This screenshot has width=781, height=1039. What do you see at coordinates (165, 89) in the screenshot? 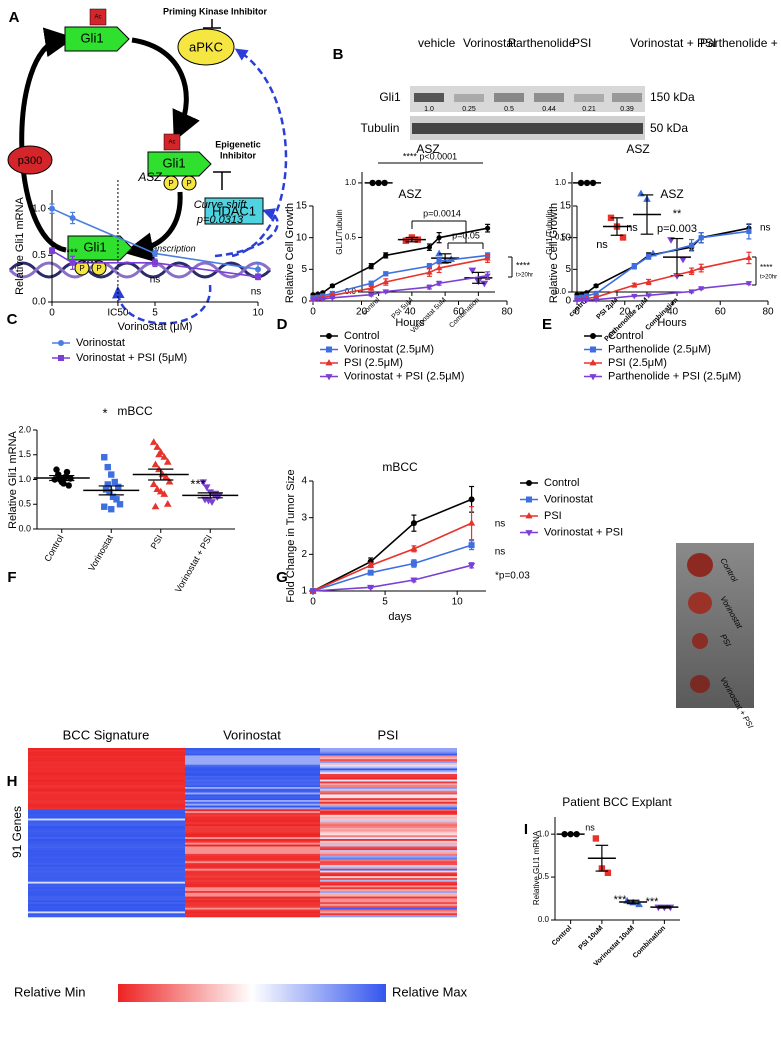
I see `phospho-arrow` at bounding box center [165, 89].